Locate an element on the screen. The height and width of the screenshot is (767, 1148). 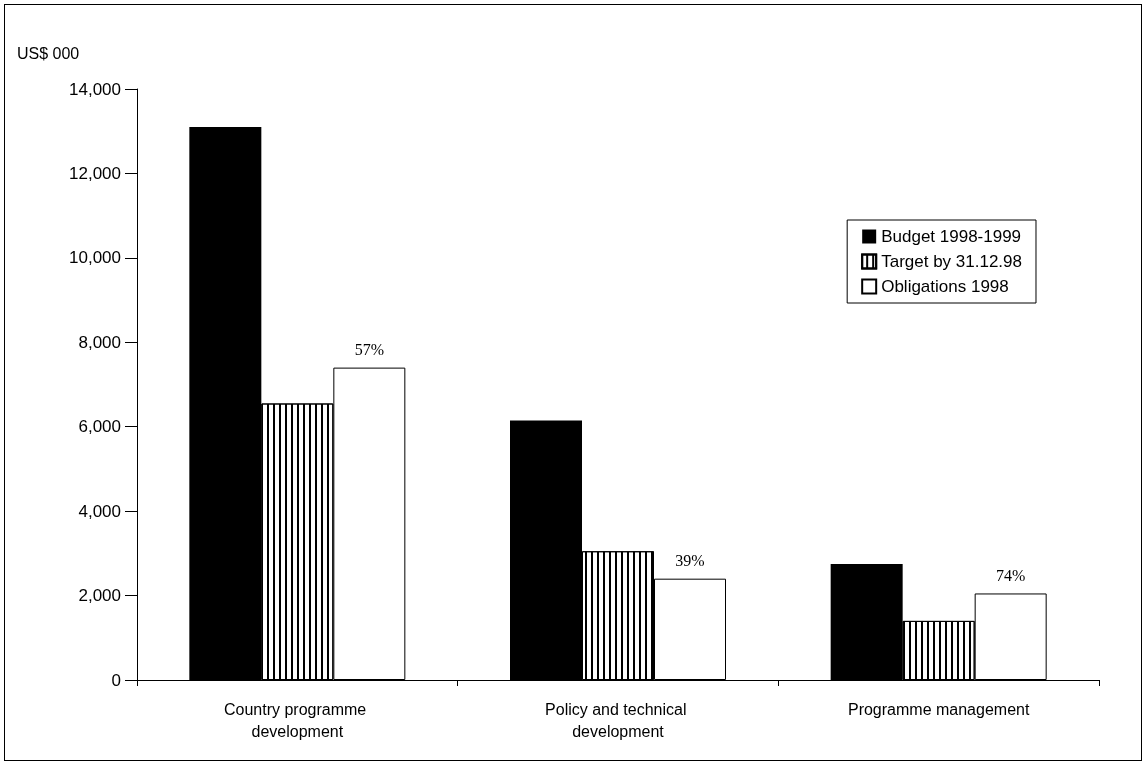
y-tick-label: 8,000 is located at coordinates (99, 342).